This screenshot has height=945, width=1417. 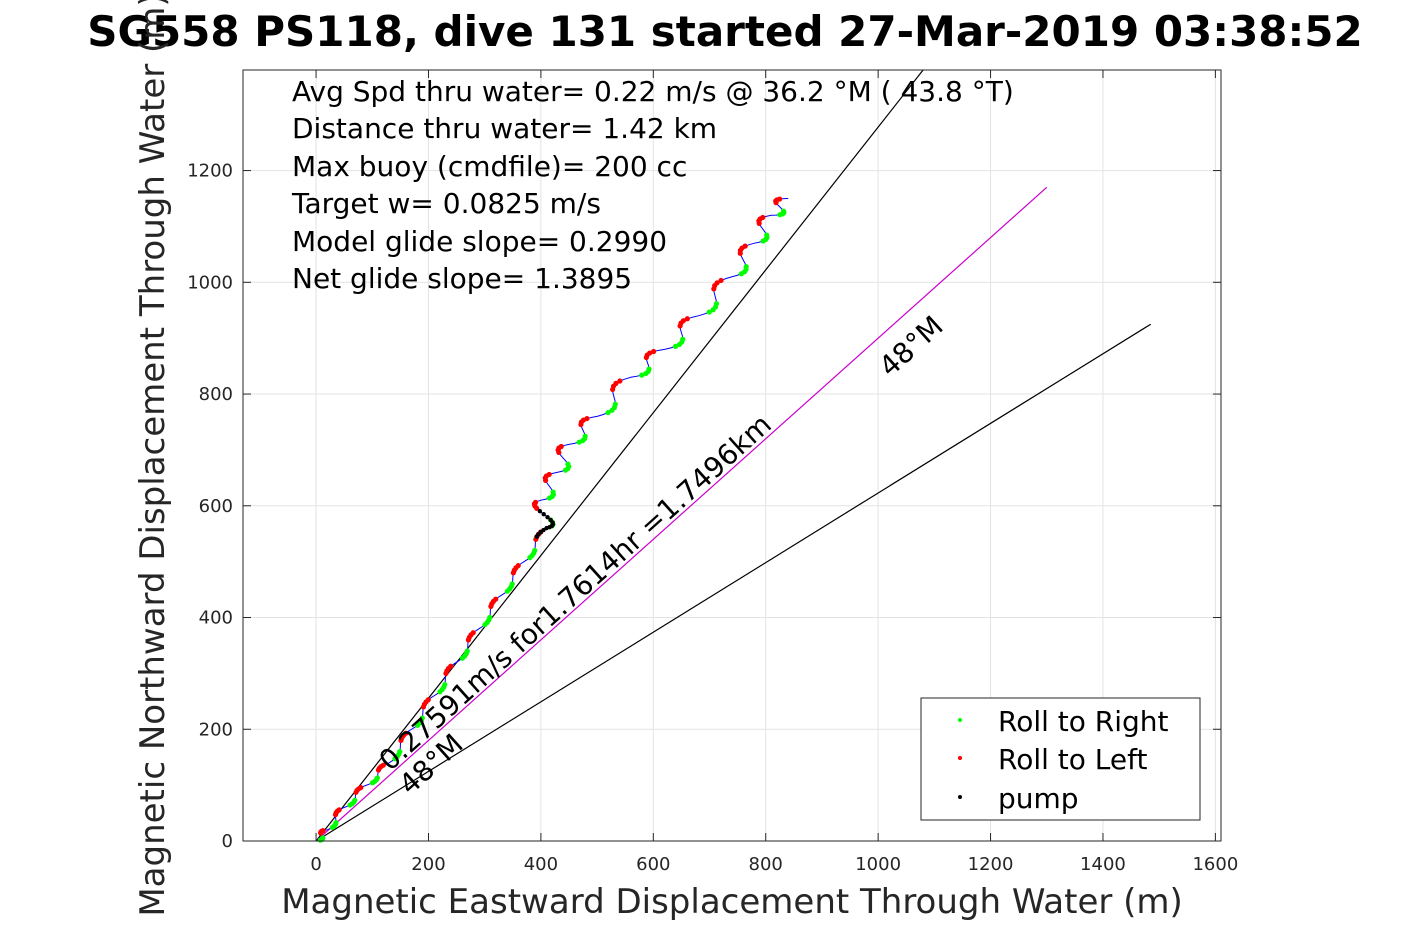 What do you see at coordinates (991, 864) in the screenshot?
I see `x-tick-label: 1200` at bounding box center [991, 864].